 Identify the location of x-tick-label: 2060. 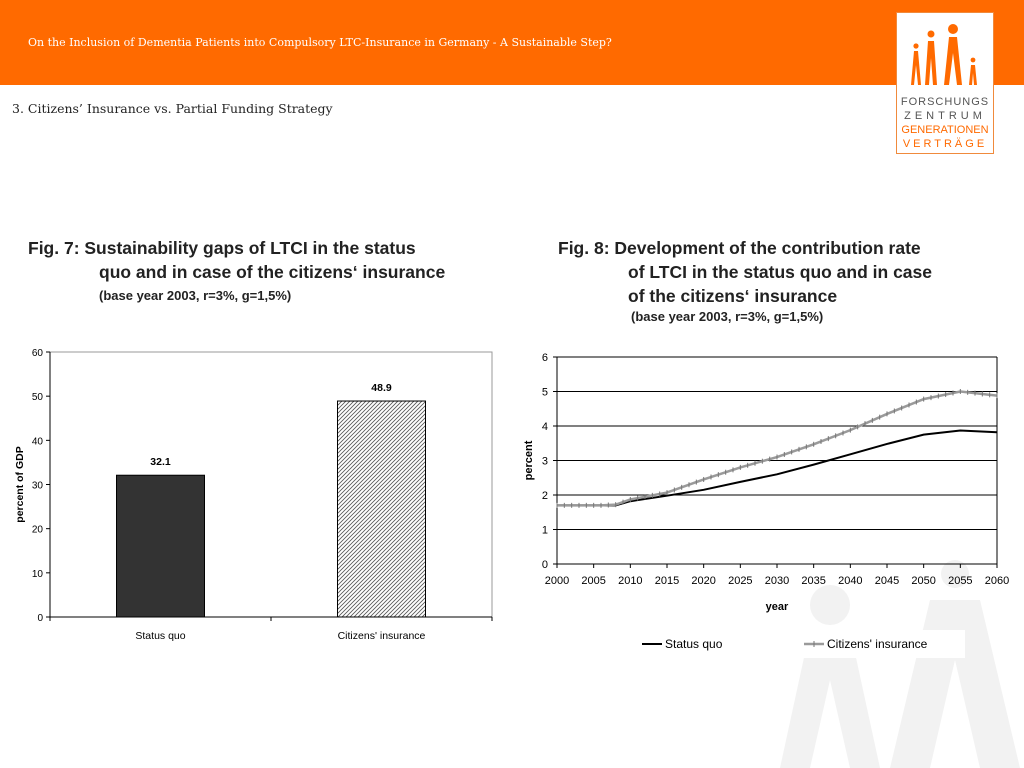
(997, 581).